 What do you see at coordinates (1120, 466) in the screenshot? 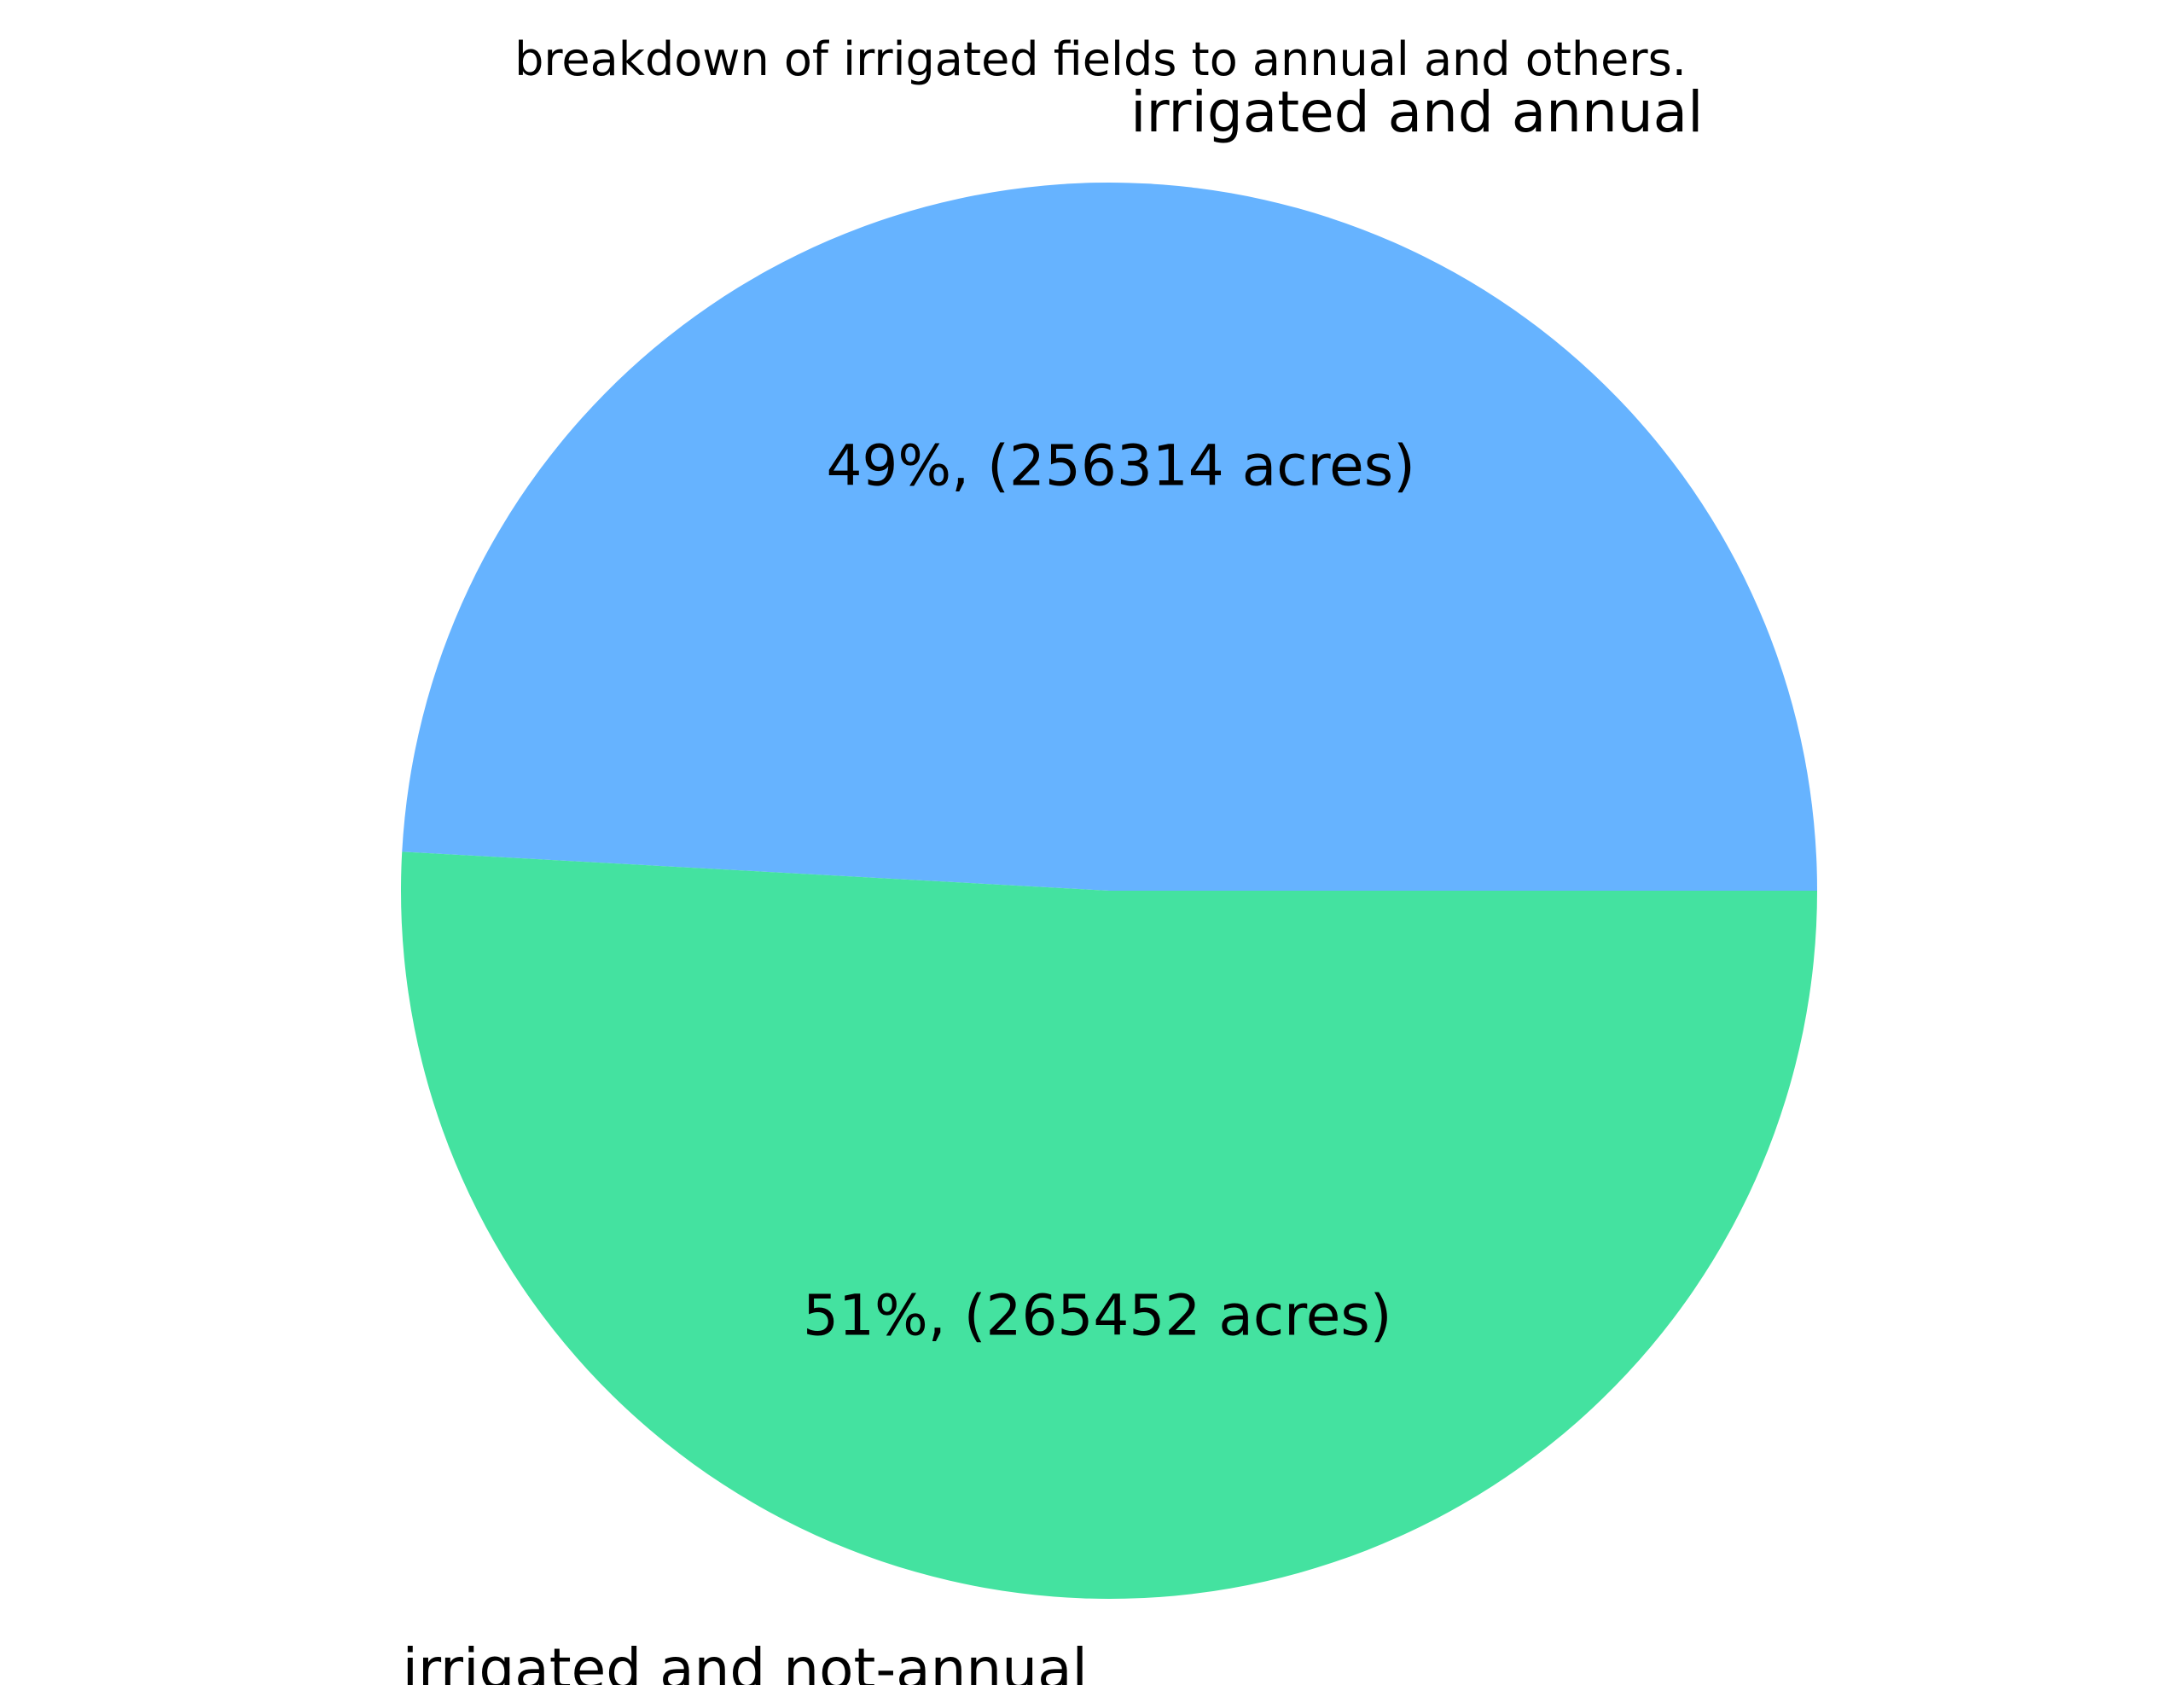
I see `slice-data-label-1: 49%, (256314 acres)` at bounding box center [1120, 466].